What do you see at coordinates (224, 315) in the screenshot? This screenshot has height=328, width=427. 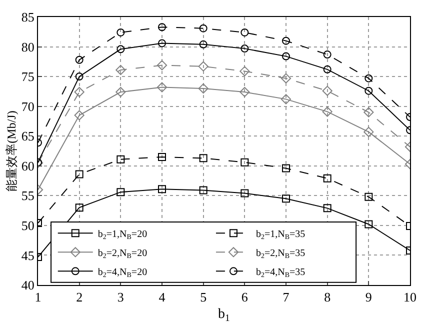 I see `x-axis-title: b$_{1}$` at bounding box center [224, 315].